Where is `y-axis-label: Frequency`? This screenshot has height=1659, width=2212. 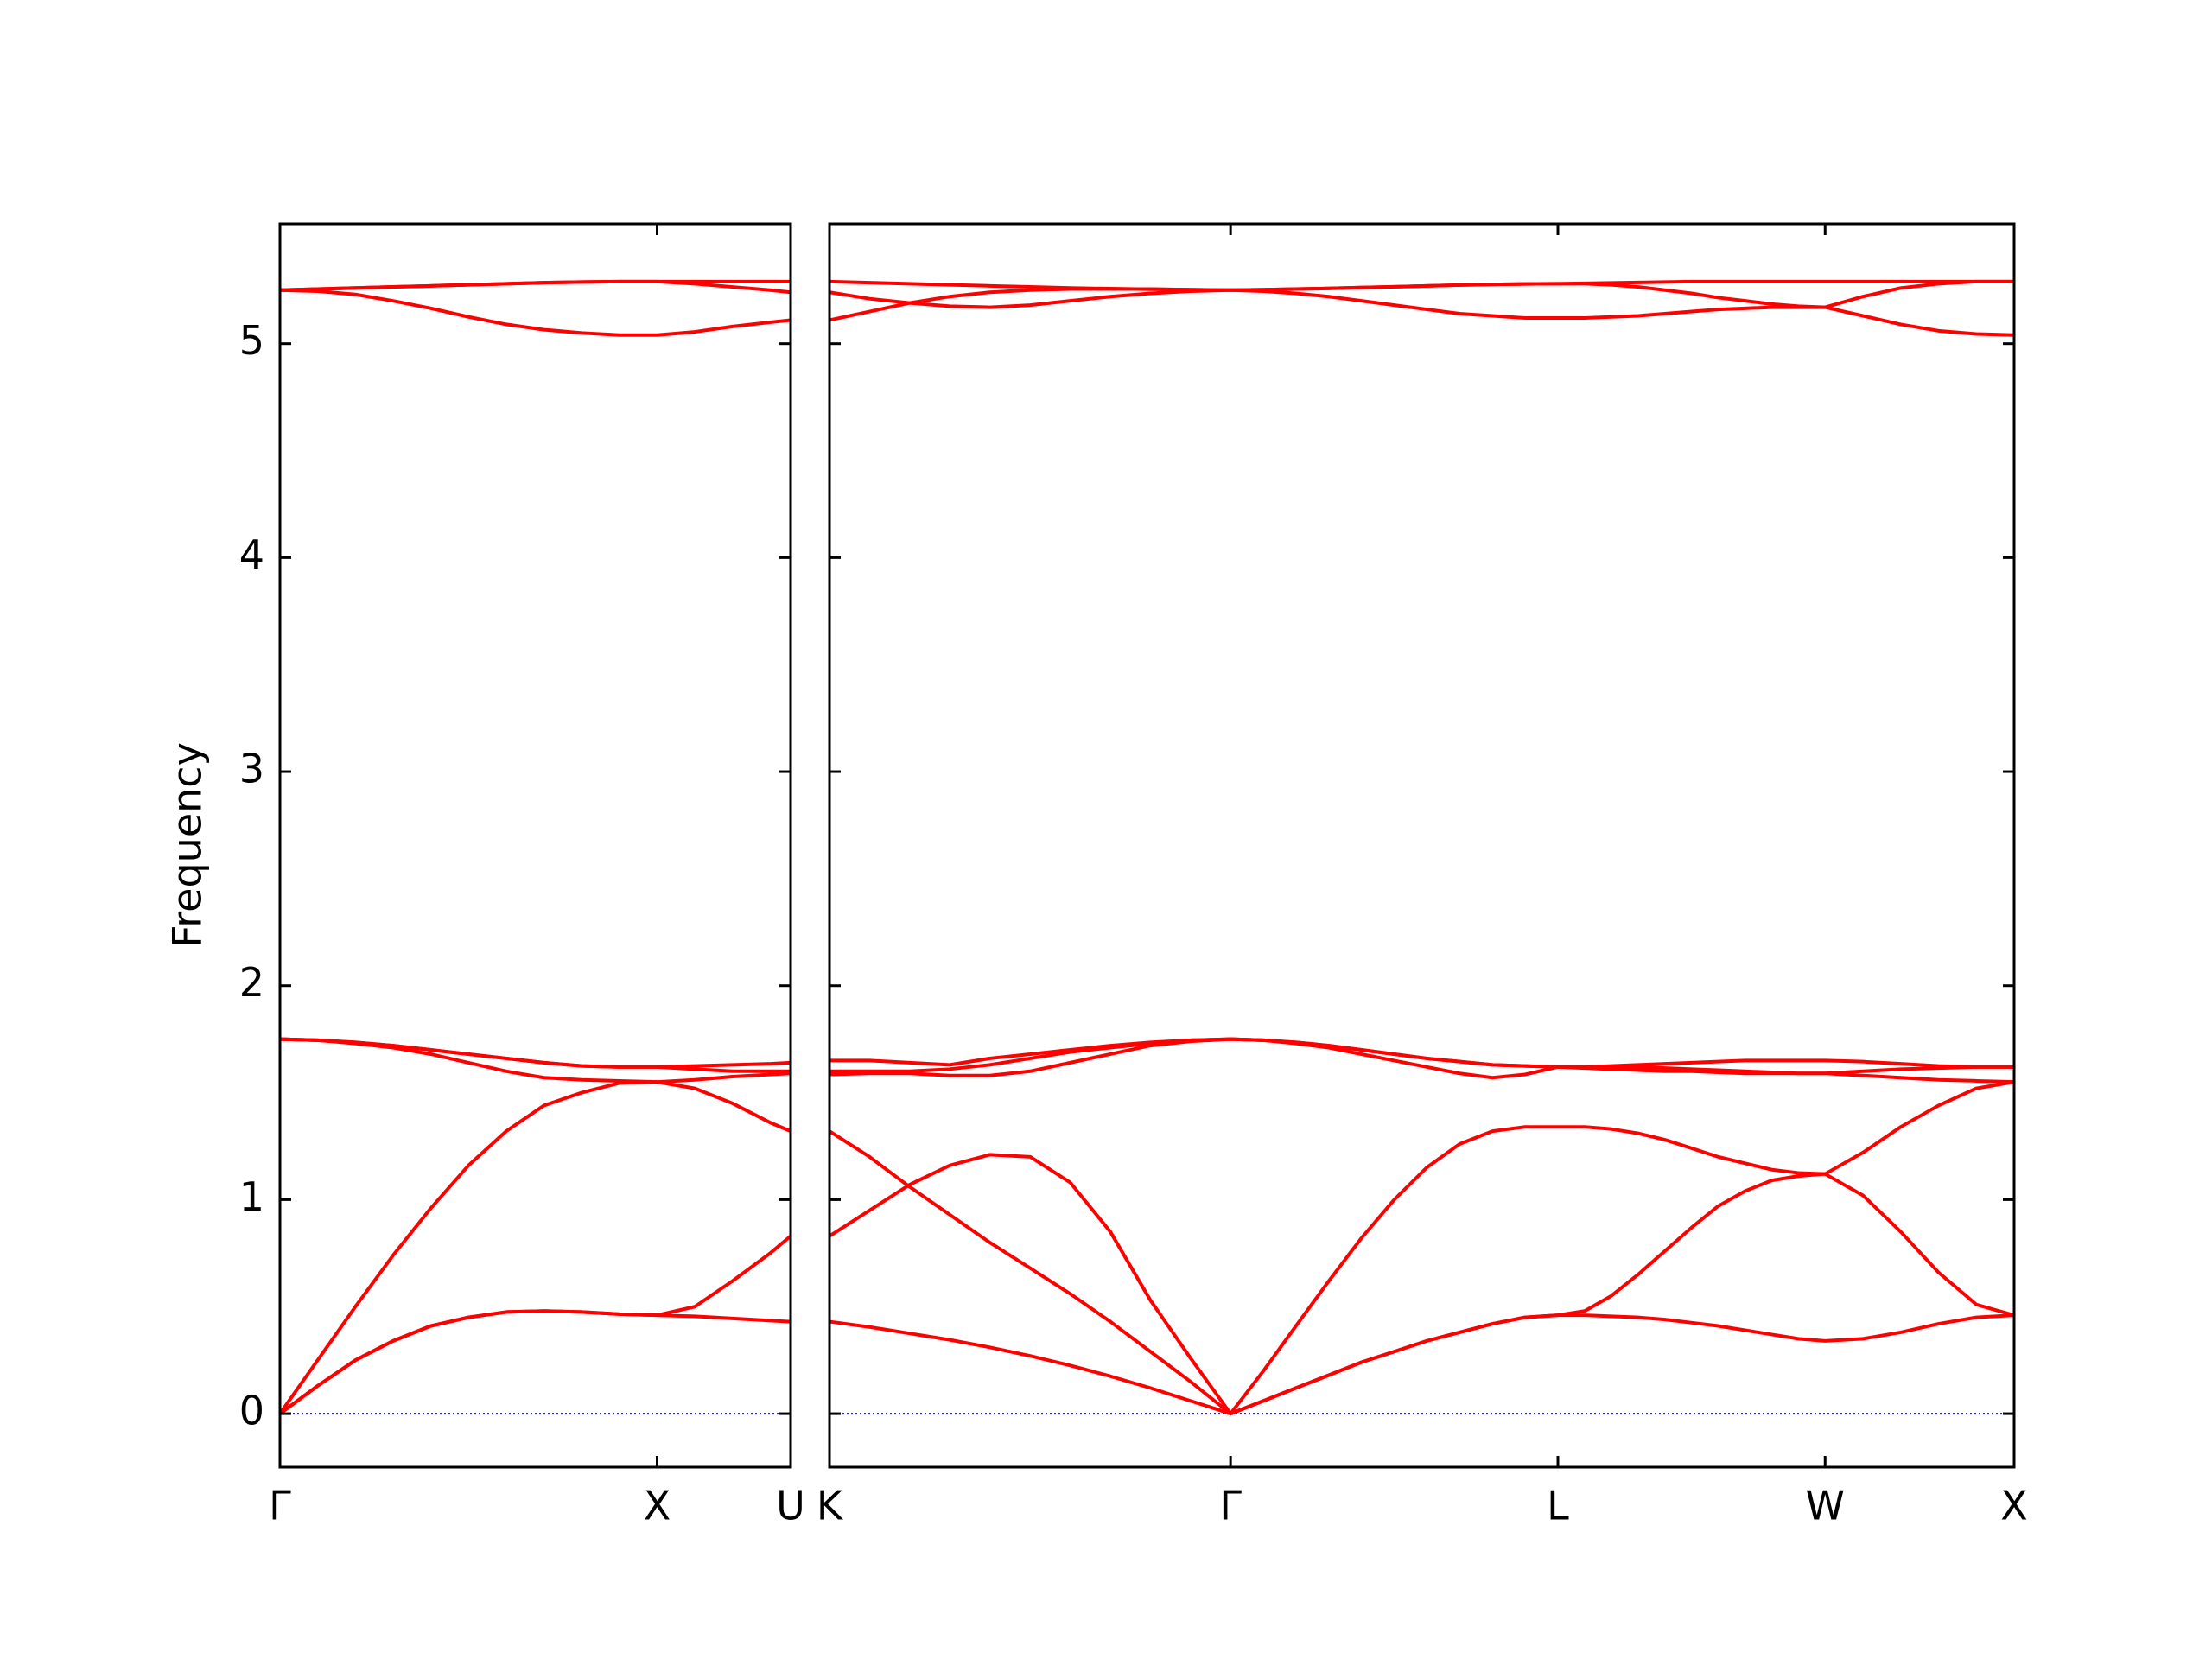 y-axis-label: Frequency is located at coordinates (187, 845).